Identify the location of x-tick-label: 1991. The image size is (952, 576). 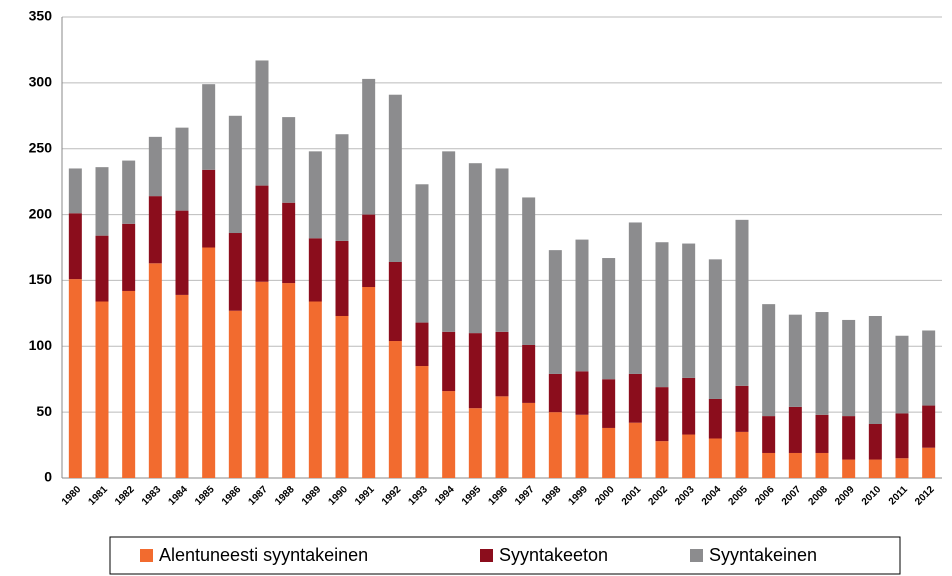
(365, 496).